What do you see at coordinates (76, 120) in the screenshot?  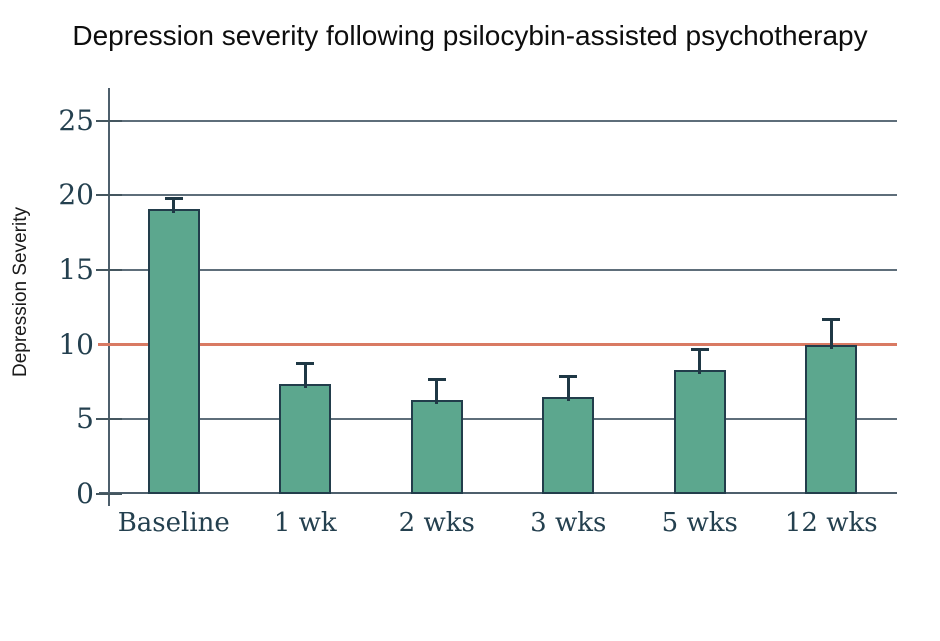 I see `y-tick-label: 25` at bounding box center [76, 120].